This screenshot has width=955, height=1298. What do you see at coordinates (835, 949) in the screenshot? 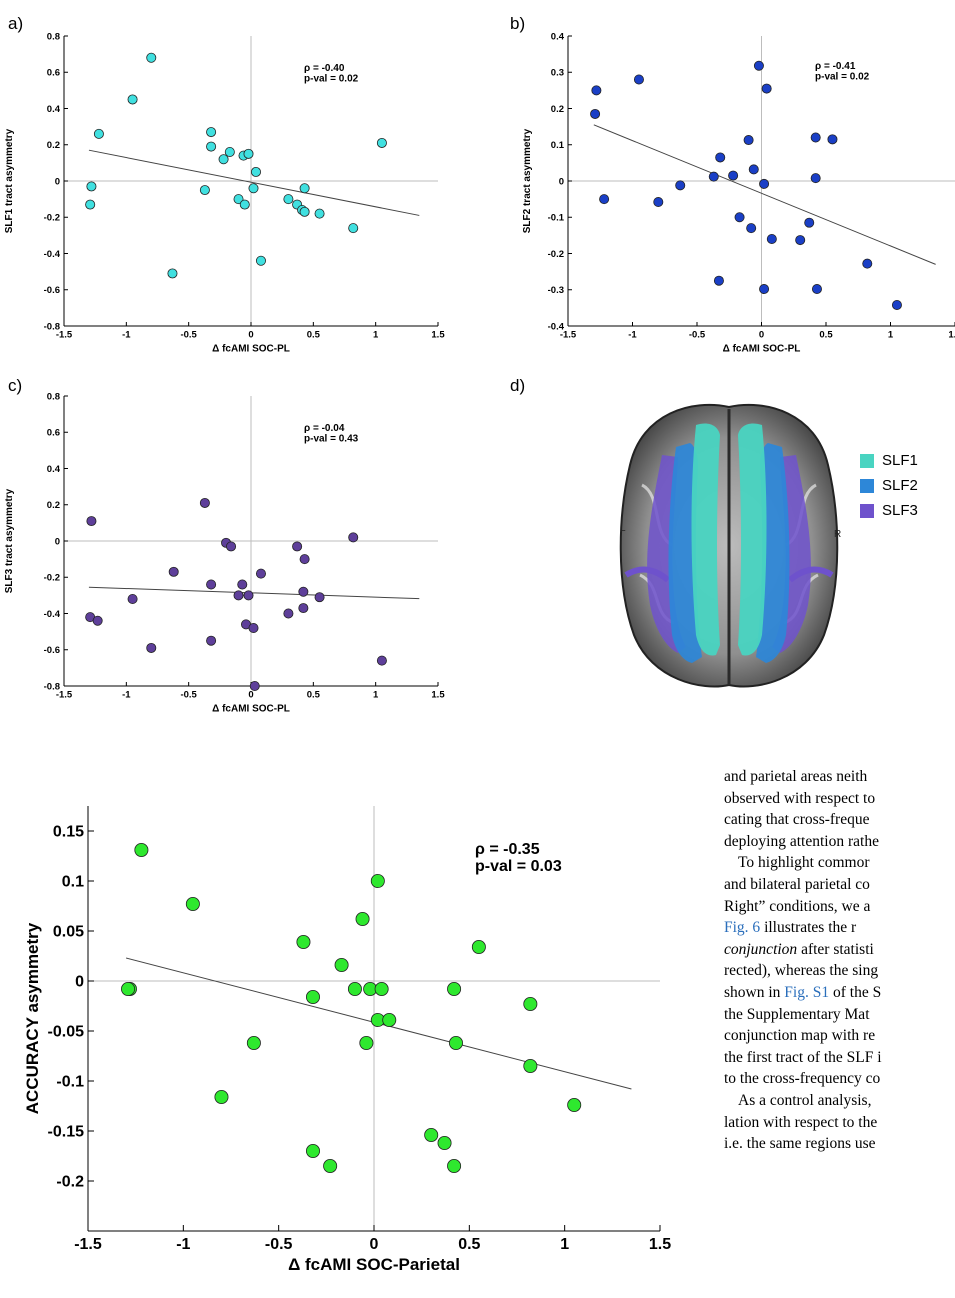
I see `text-segment: after statisti` at bounding box center [835, 949].